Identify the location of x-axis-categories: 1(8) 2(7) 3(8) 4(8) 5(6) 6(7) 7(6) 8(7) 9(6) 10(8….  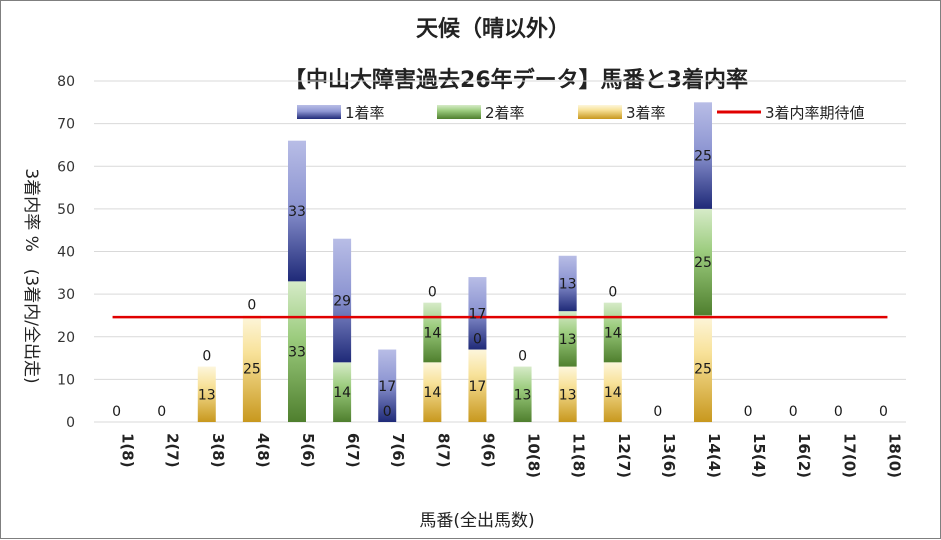
(511, 455).